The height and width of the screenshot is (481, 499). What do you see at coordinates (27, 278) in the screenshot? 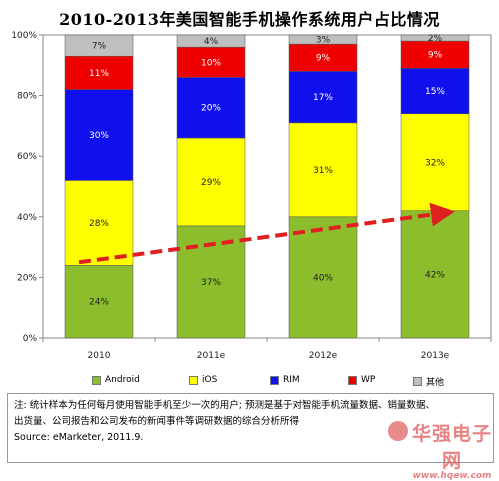
I see `y-tick-label: 20%` at bounding box center [27, 278].